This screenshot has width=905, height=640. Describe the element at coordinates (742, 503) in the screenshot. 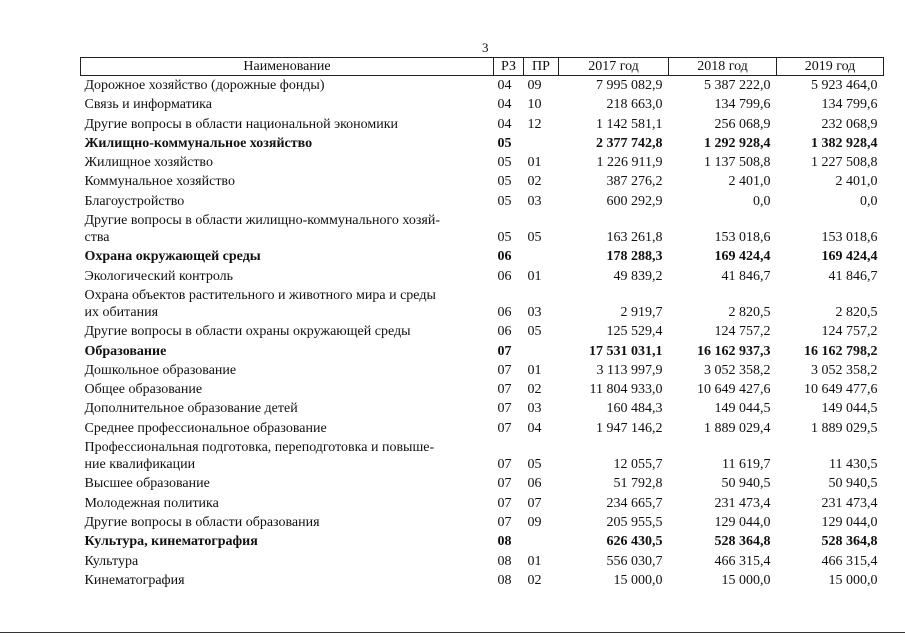

I see `amount-2018: 231 473,4` at that location.